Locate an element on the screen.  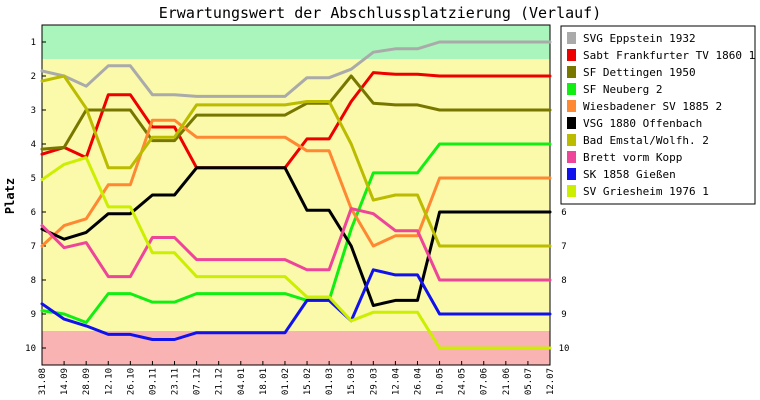
x-tick-label: 12.07 is located at coordinates (551, 381).